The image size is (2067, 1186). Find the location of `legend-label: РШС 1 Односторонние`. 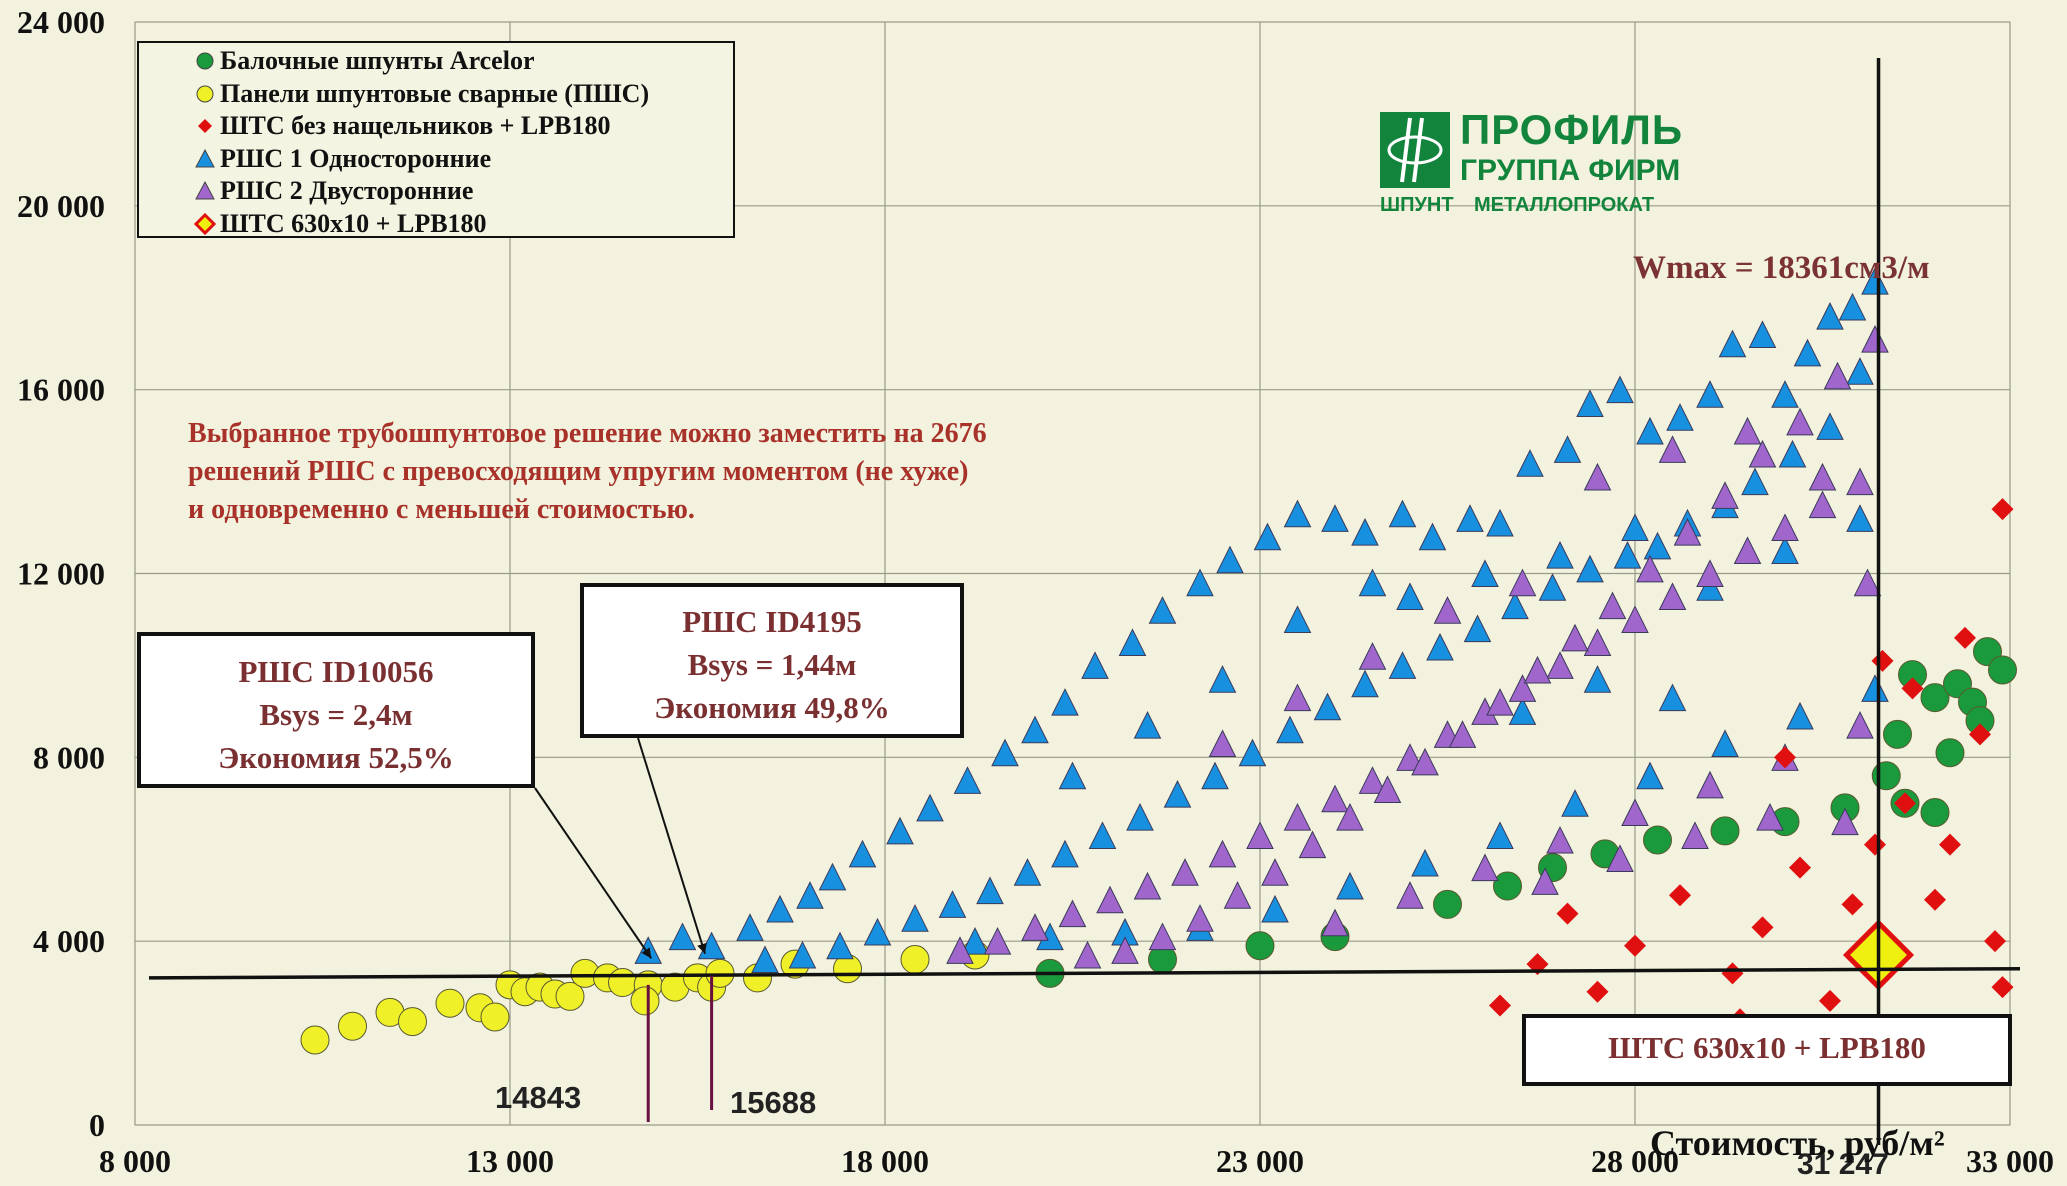

legend-label: РШС 1 Односторонние is located at coordinates (356, 158).